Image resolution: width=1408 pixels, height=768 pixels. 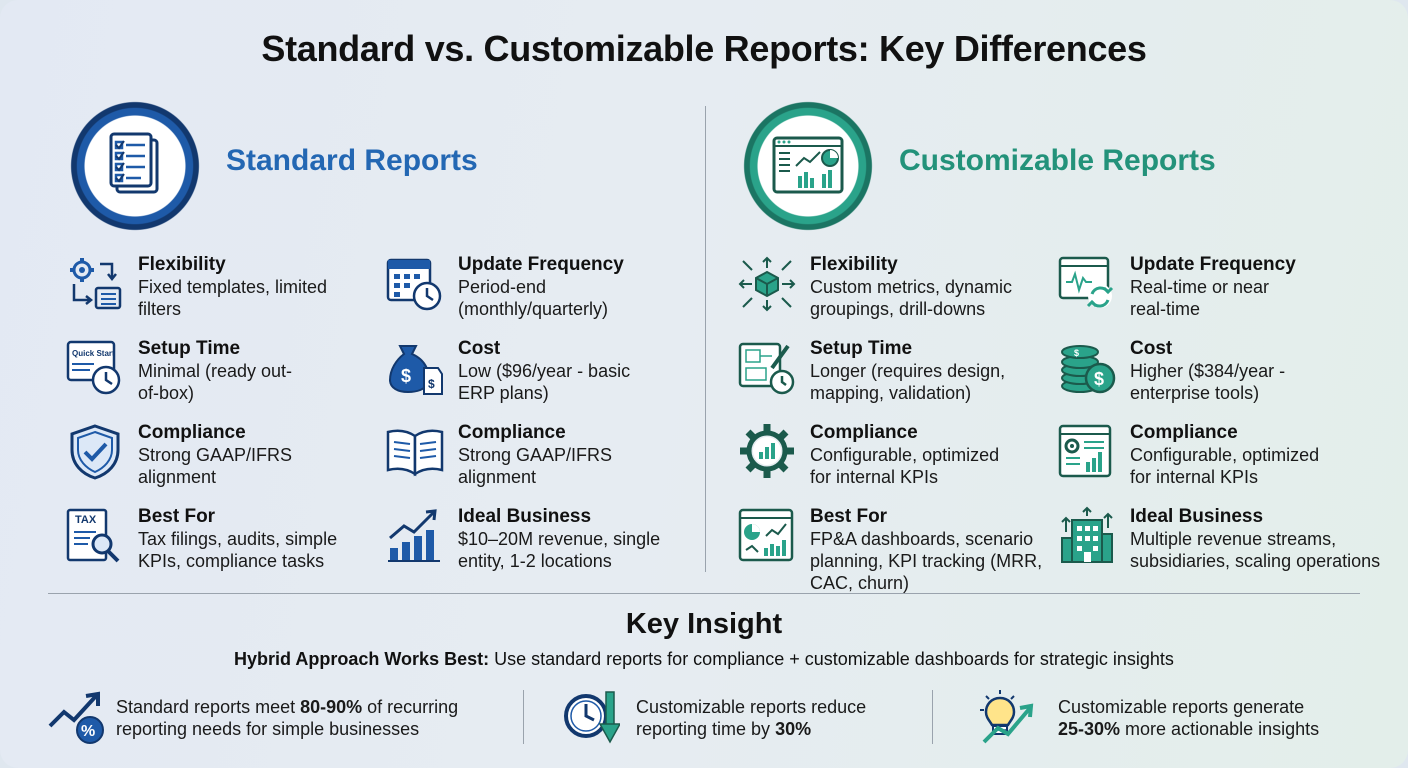 I want to click on cube-arrows-icon, so click(x=767, y=283).